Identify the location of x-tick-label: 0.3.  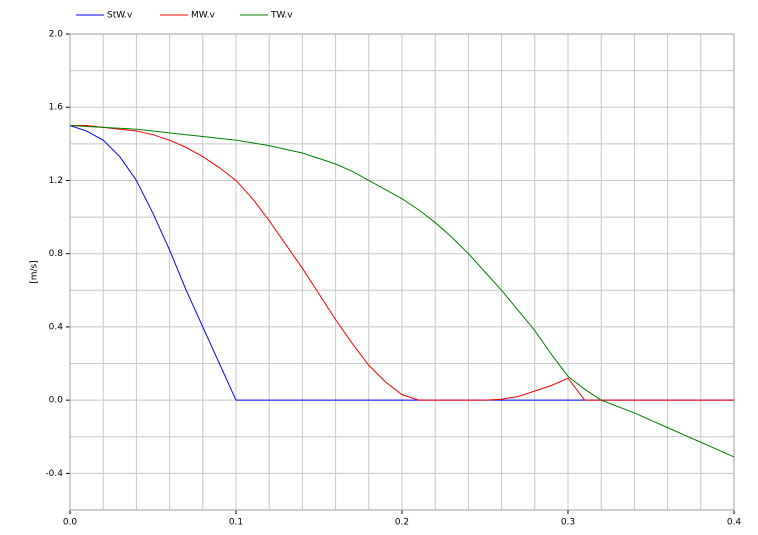
(568, 523).